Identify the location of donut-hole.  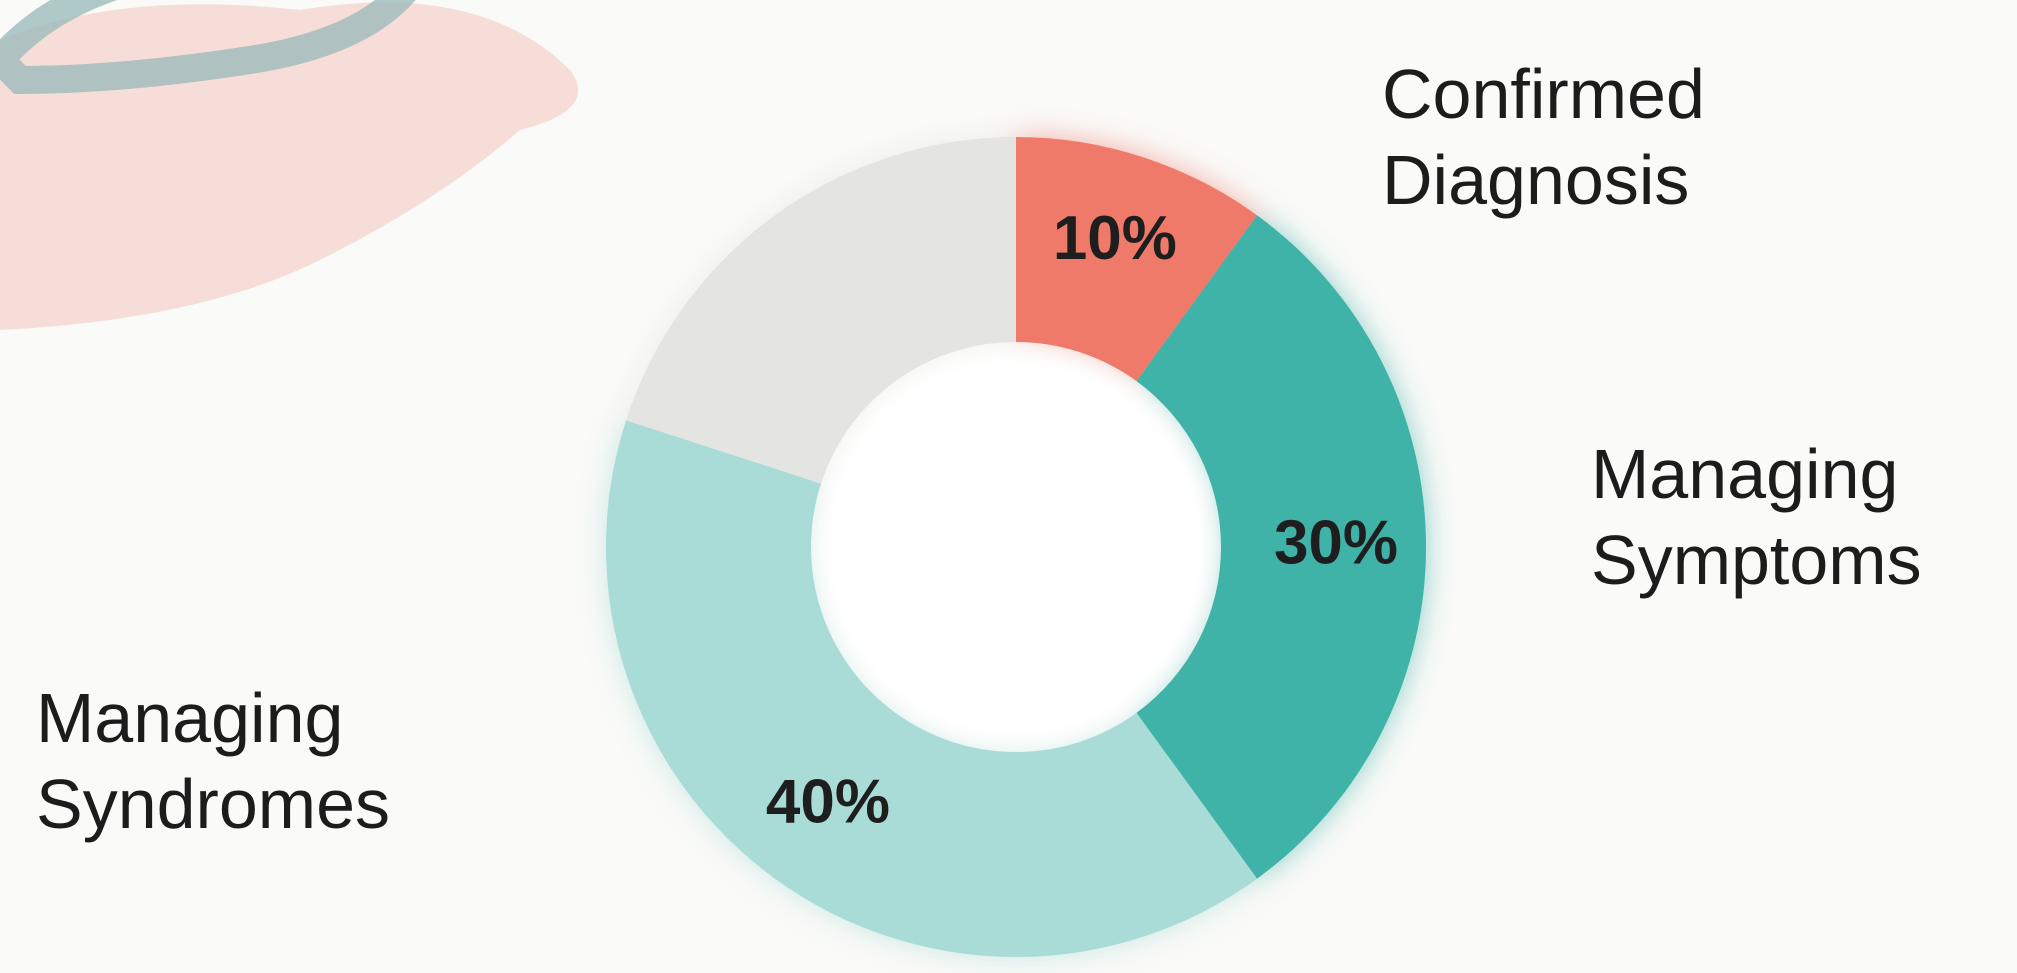
(1016, 547).